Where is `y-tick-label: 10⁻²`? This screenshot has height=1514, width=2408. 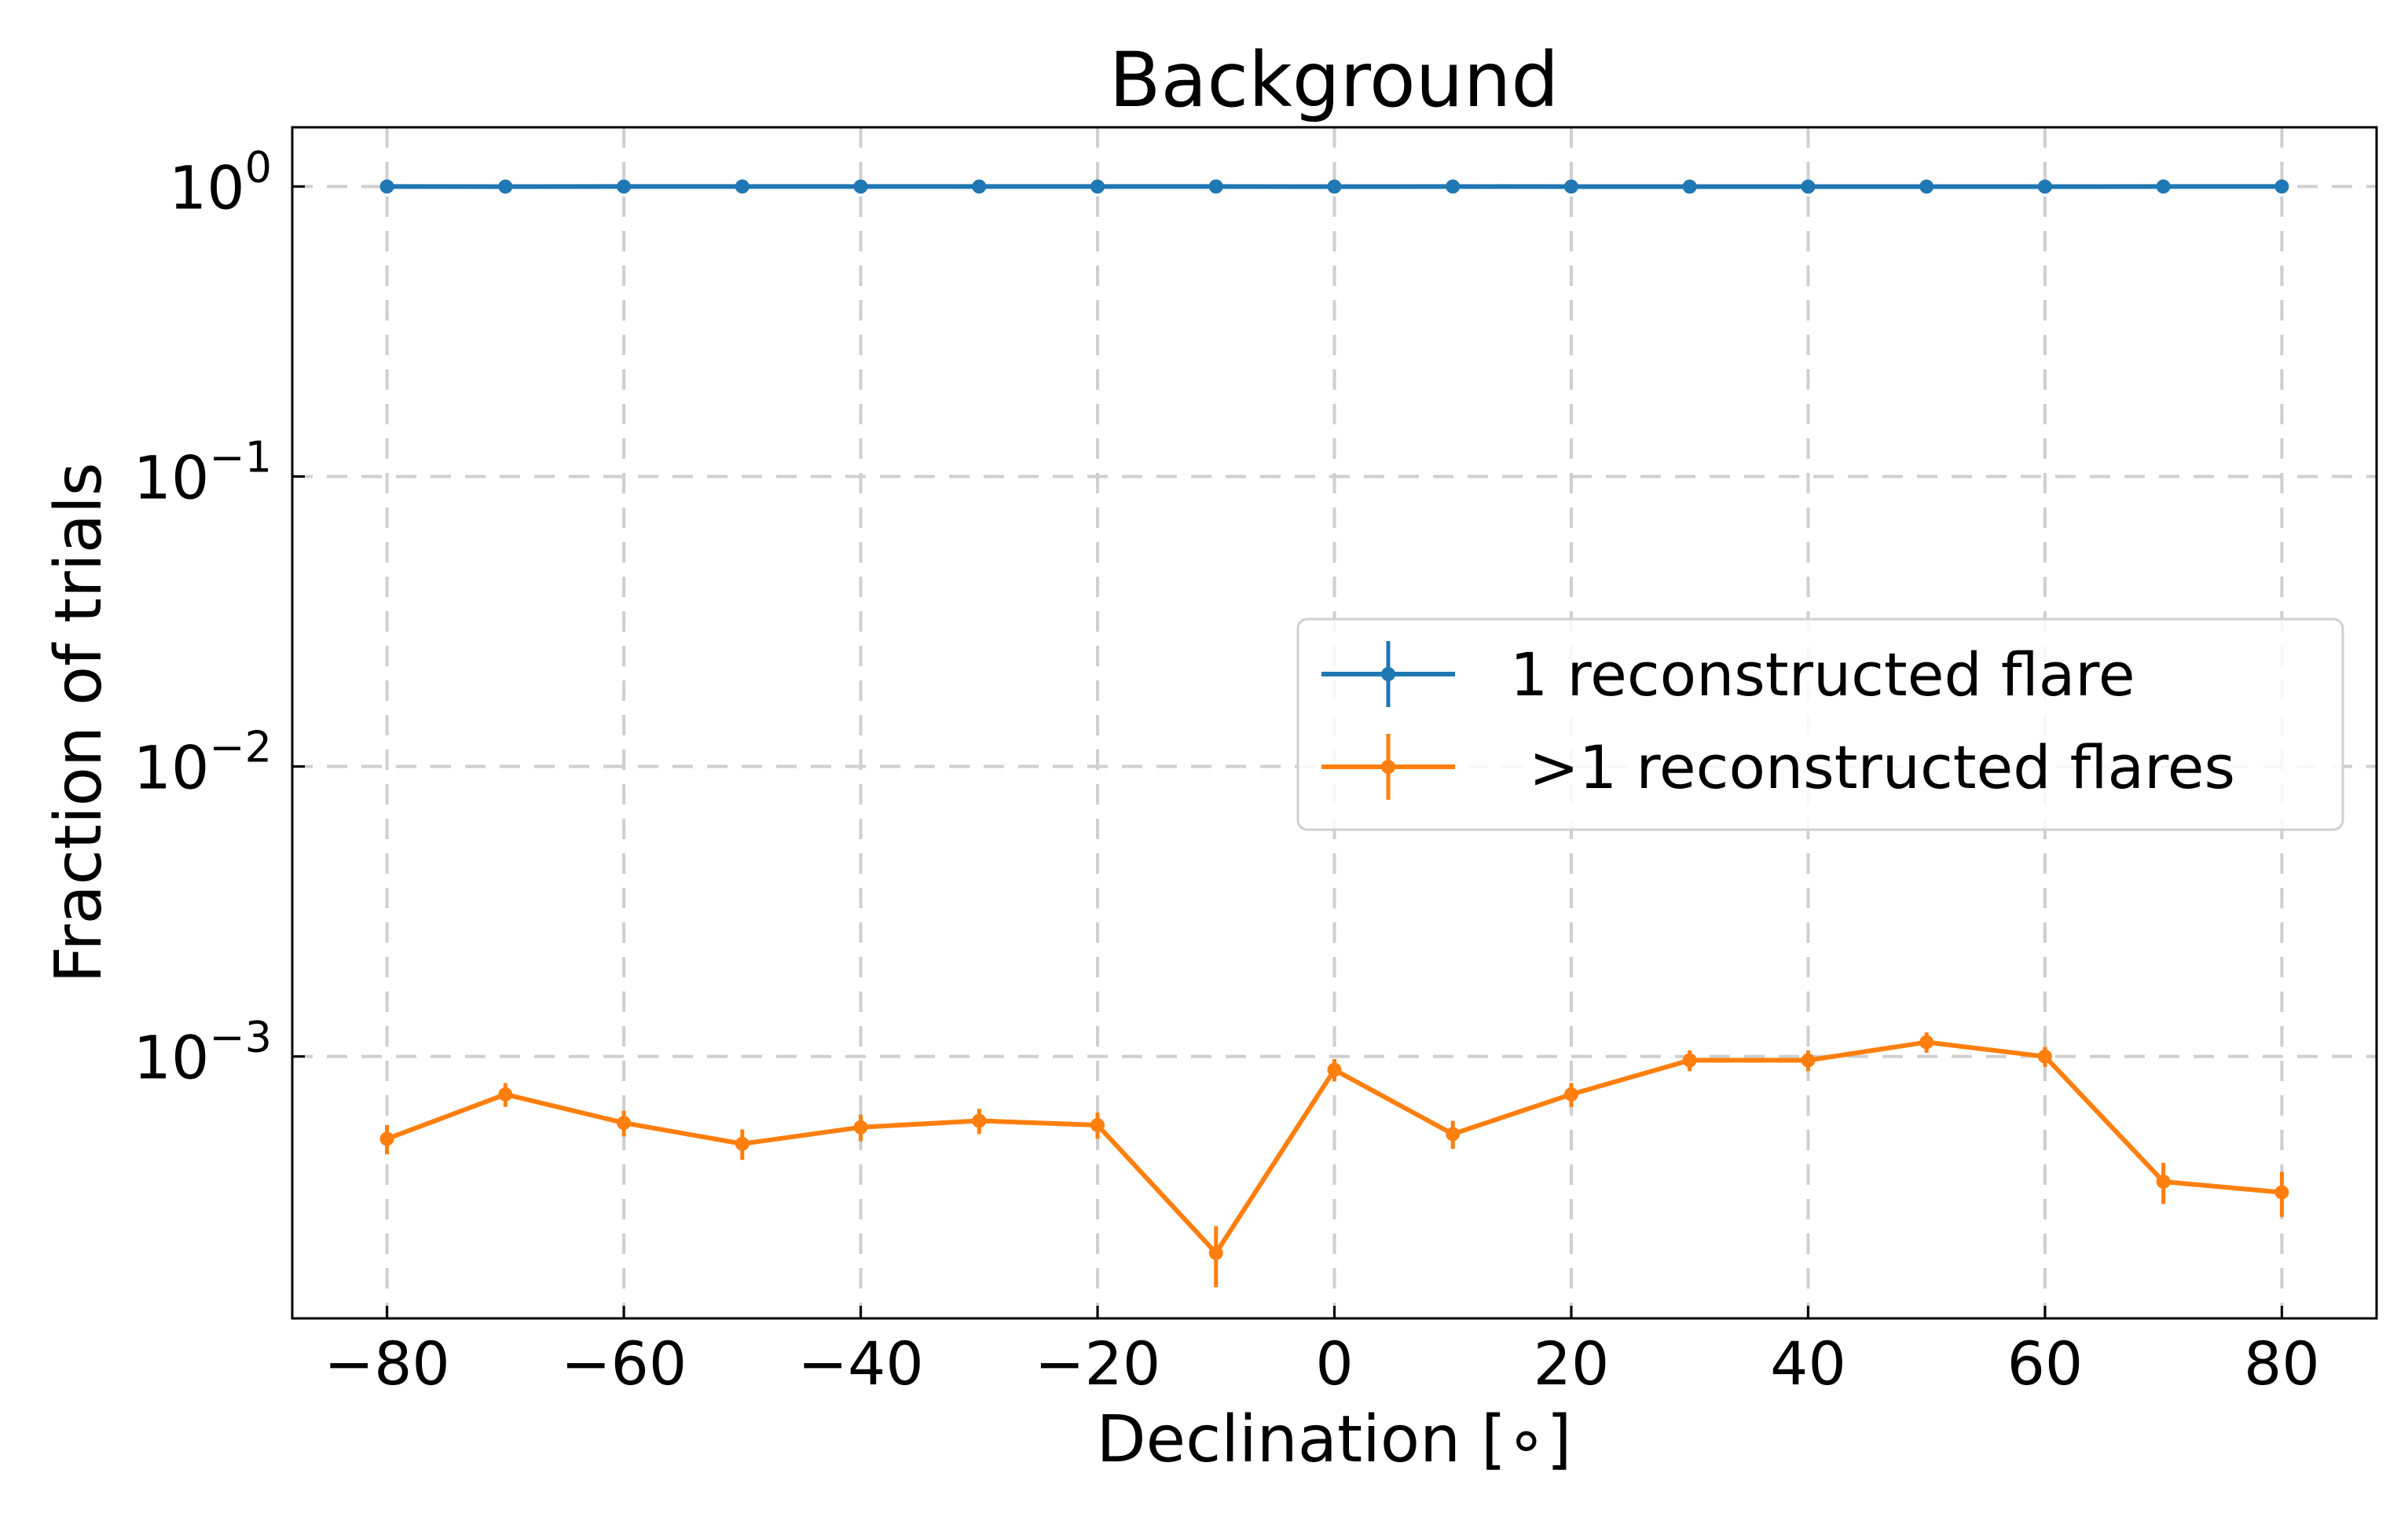 y-tick-label: 10⁻² is located at coordinates (203, 763).